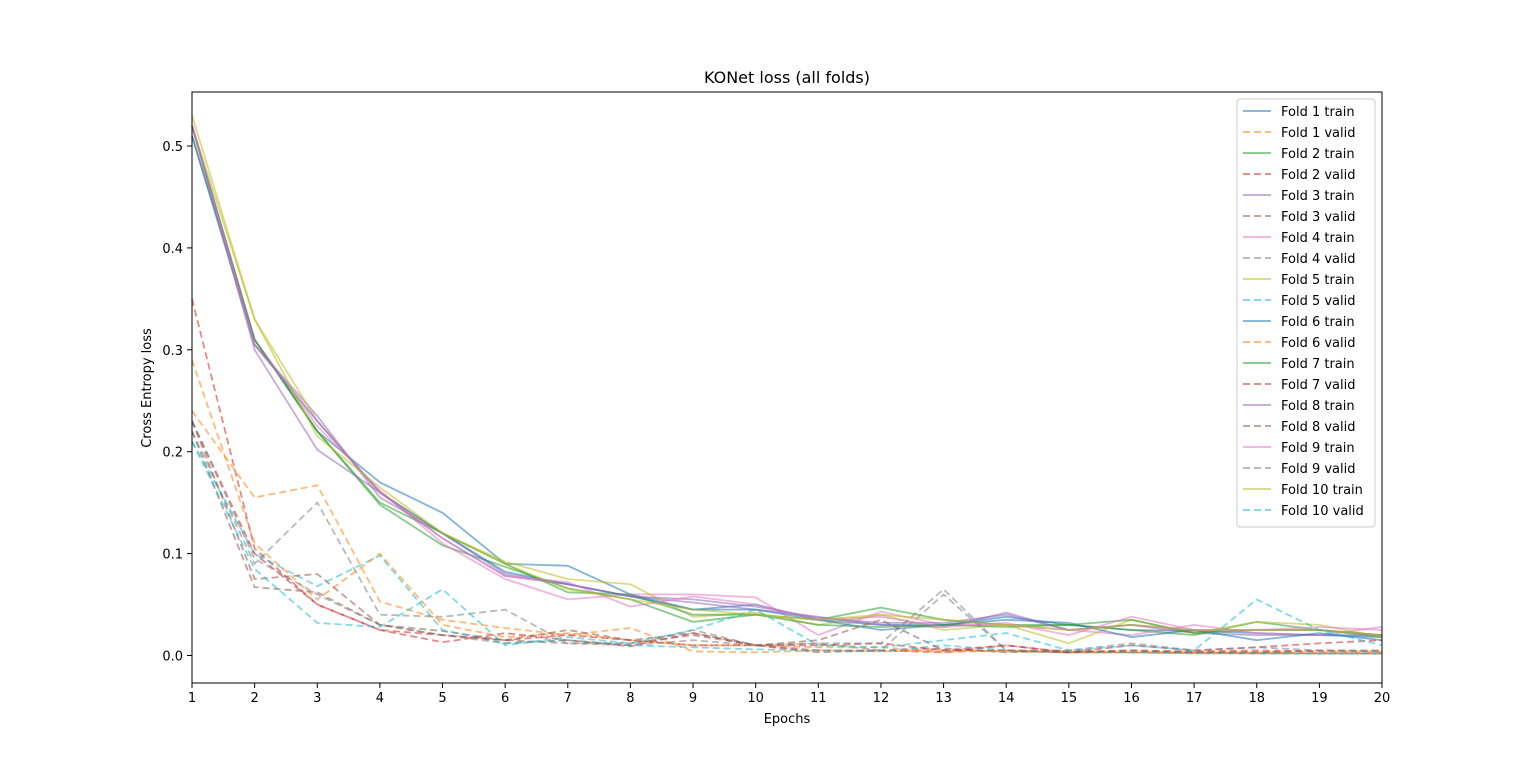 Image resolution: width=1536 pixels, height=767 pixels. I want to click on x-tick-label: 13, so click(943, 698).